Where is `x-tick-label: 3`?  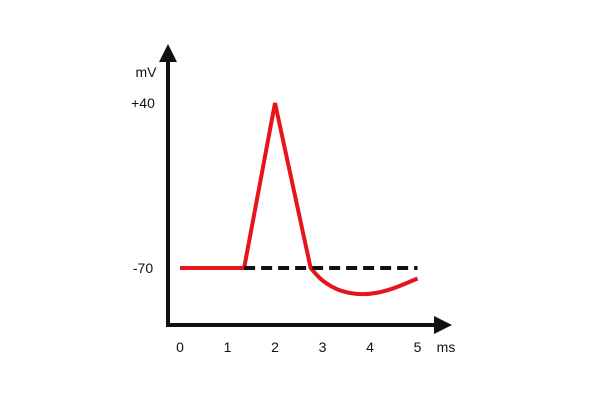
x-tick-label: 3 is located at coordinates (323, 347).